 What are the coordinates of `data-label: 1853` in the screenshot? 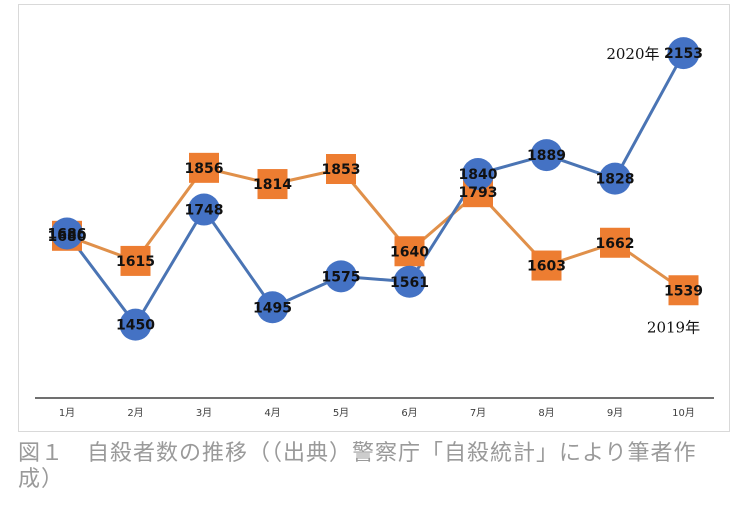 It's located at (341, 170).